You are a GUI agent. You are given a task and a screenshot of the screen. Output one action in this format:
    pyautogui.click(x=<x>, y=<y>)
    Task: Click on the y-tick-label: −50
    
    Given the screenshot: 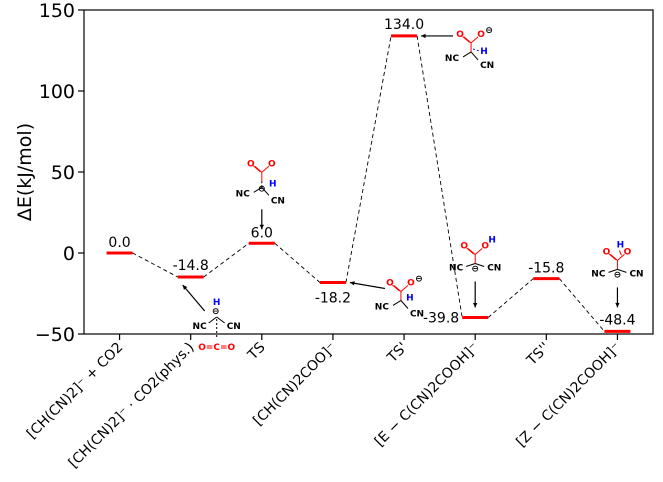 What is the action you would take?
    pyautogui.click(x=55, y=335)
    